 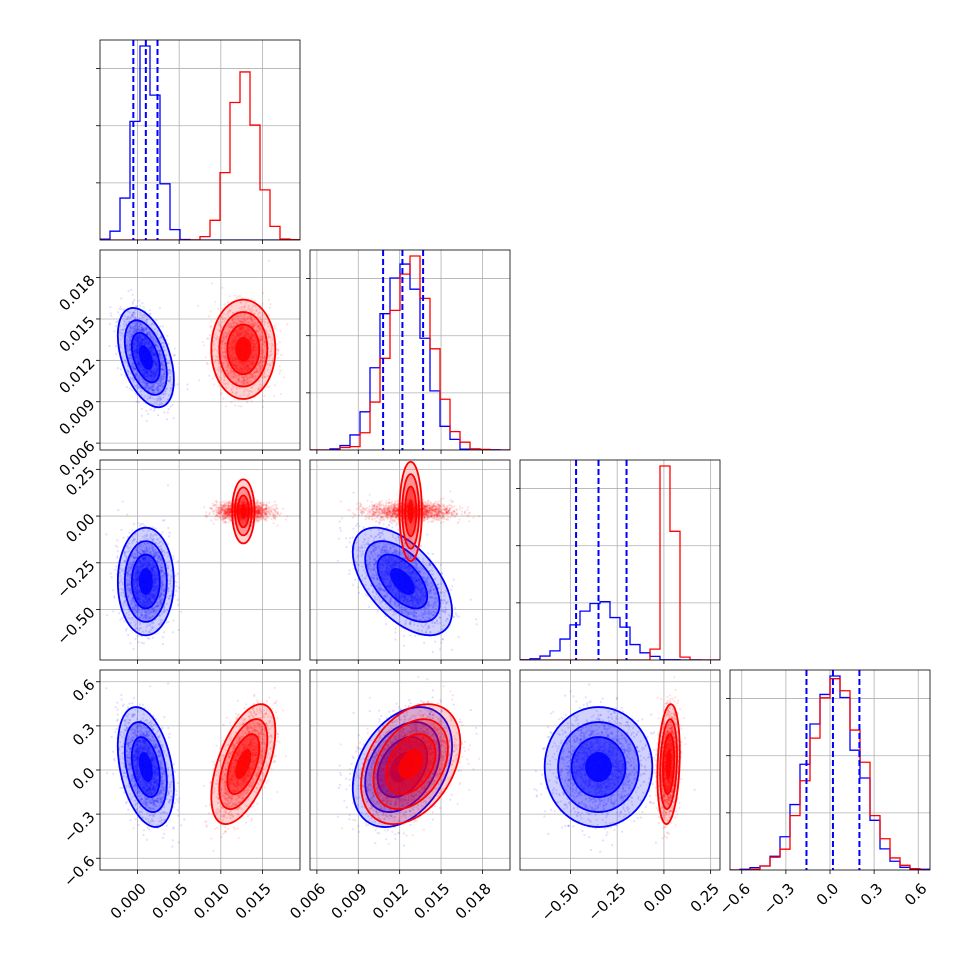 I want to click on panel-content, so click(x=200, y=350).